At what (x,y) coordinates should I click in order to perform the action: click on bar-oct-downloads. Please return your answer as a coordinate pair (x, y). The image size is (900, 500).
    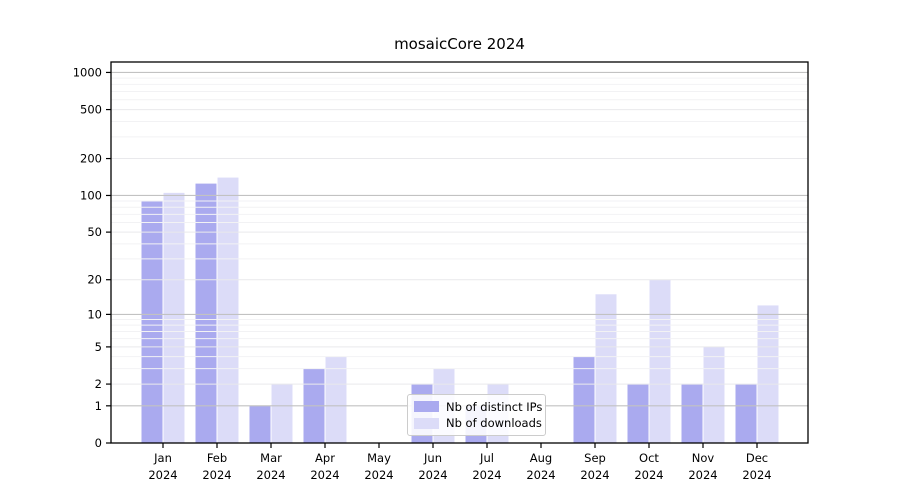
    Looking at the image, I should click on (660, 361).